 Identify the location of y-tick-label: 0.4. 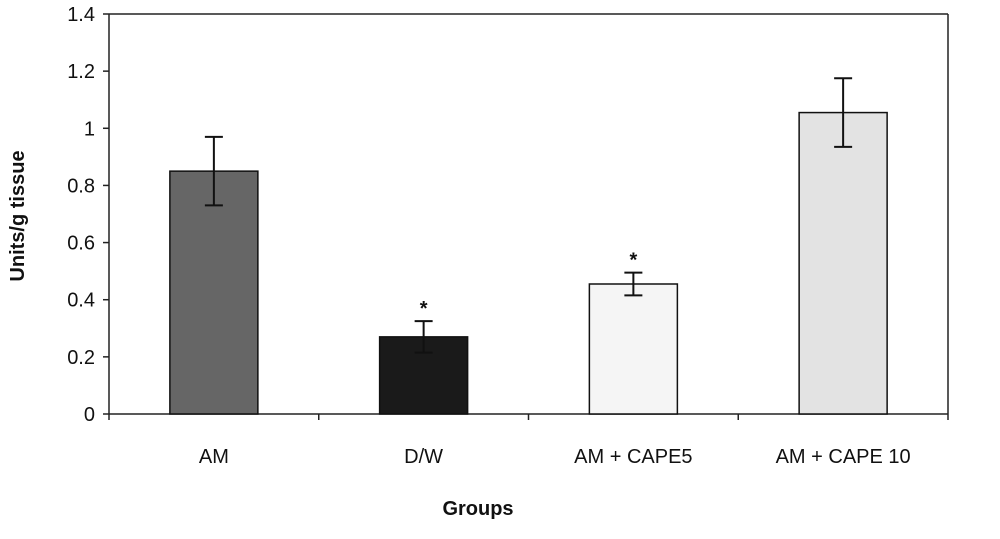
(81, 301).